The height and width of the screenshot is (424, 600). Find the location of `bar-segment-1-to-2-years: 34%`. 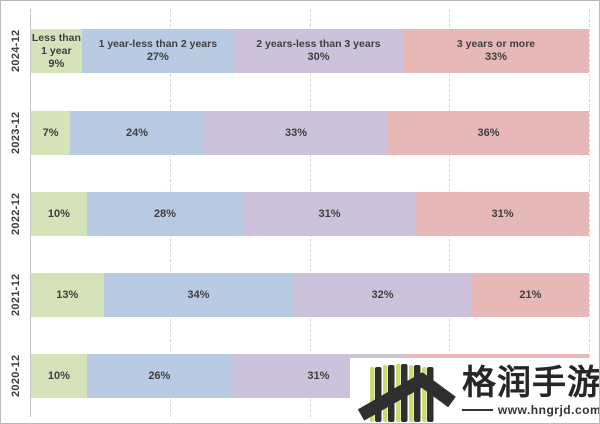

bar-segment-1-to-2-years: 34% is located at coordinates (198, 295).